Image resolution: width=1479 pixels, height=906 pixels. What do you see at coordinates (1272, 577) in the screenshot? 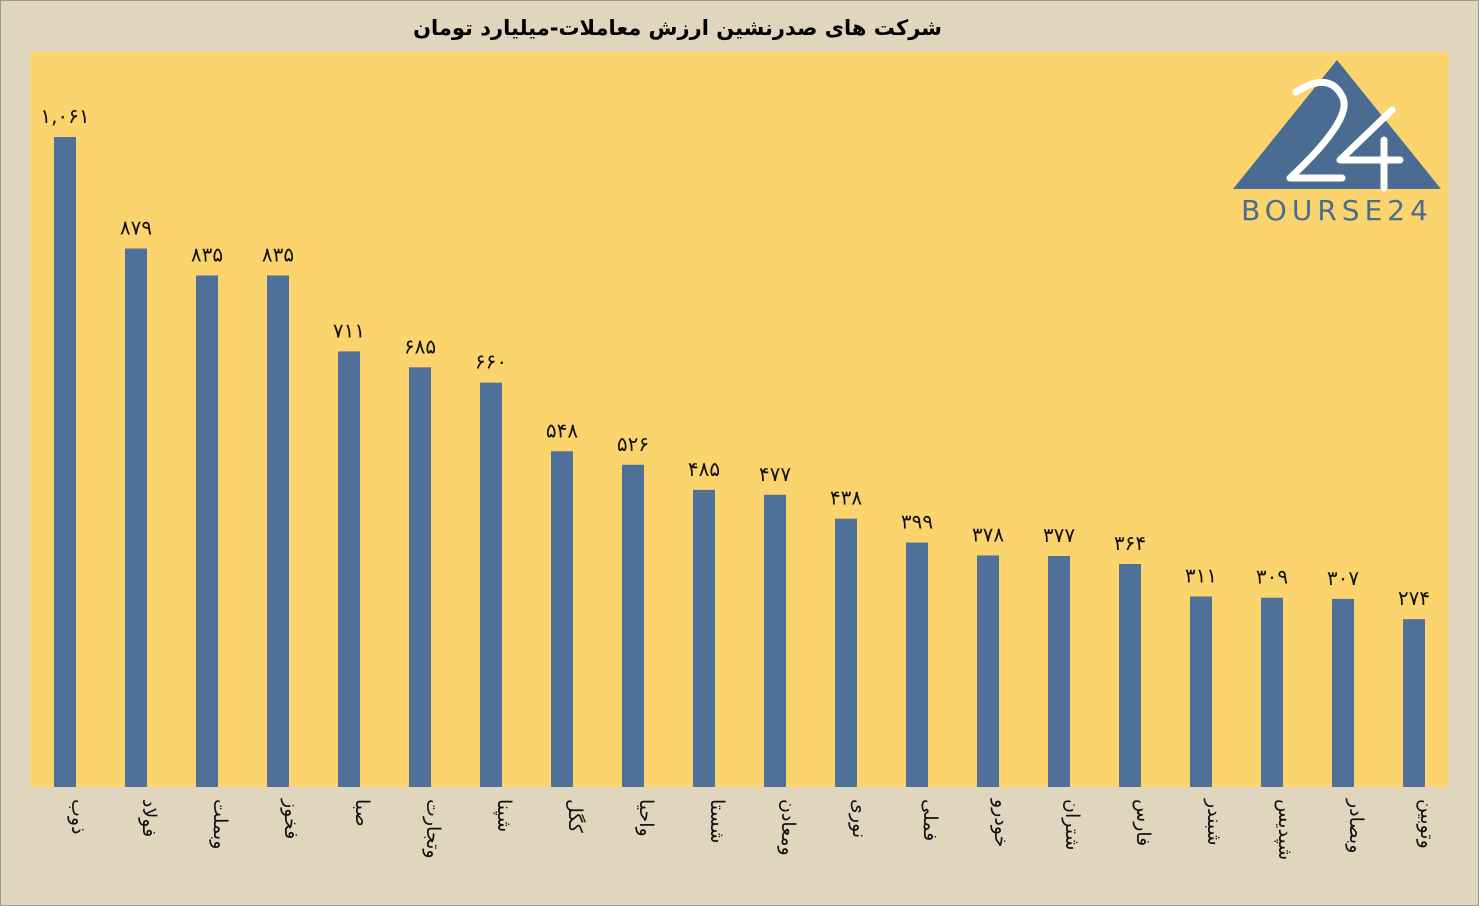
I see `value-label-18: ۳۰۹` at bounding box center [1272, 577].